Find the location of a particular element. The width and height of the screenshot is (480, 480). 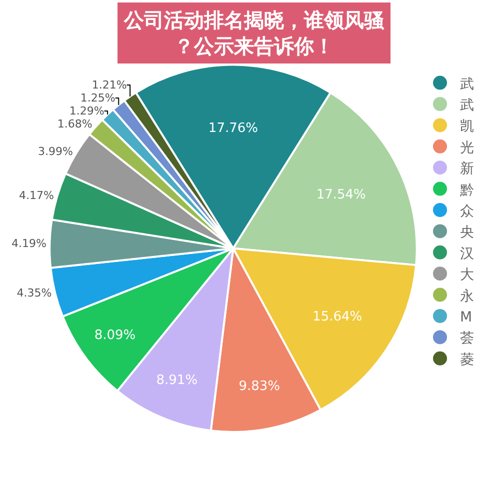

data-label: 17.76% is located at coordinates (233, 128).